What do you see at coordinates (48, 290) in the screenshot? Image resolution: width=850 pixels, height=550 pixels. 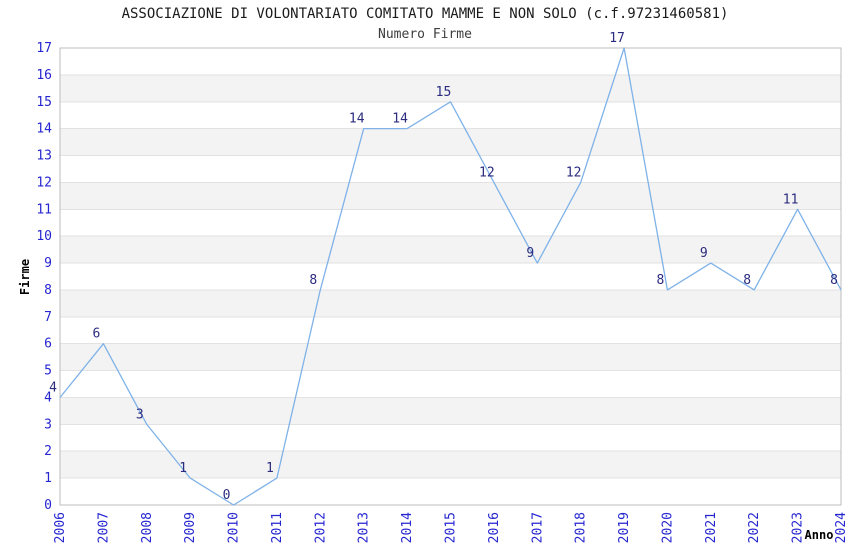 I see `y-tick-label: 8` at bounding box center [48, 290].